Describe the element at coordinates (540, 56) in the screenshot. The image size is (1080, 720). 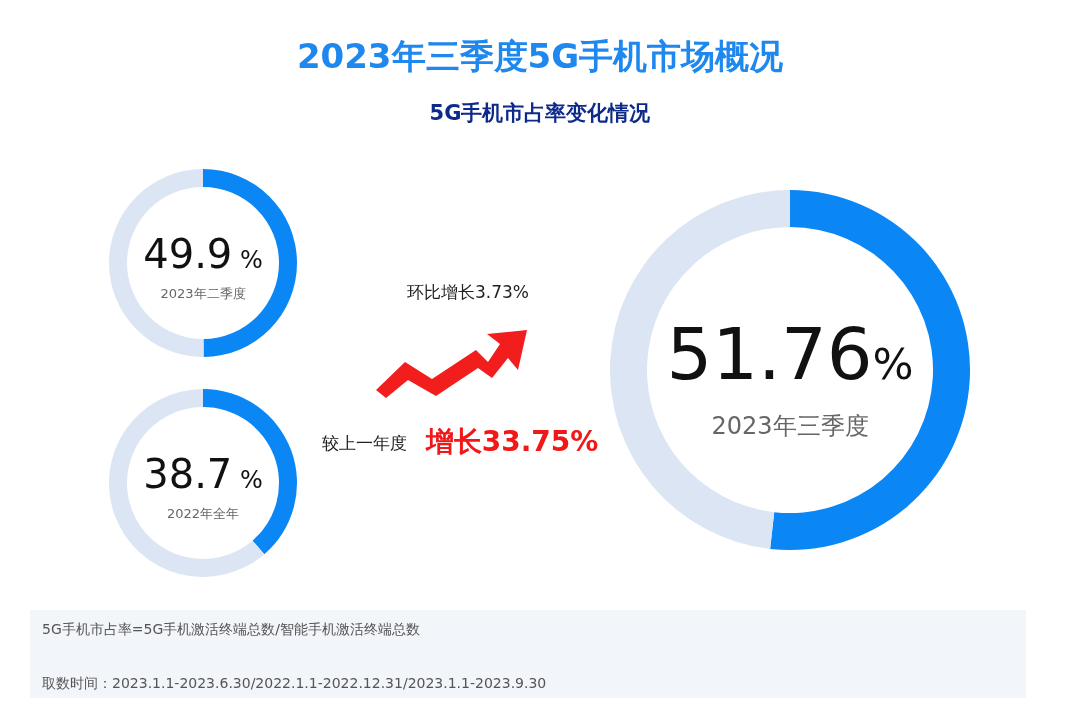
I see `text: 2023年三季度5G手机市场概况` at that location.